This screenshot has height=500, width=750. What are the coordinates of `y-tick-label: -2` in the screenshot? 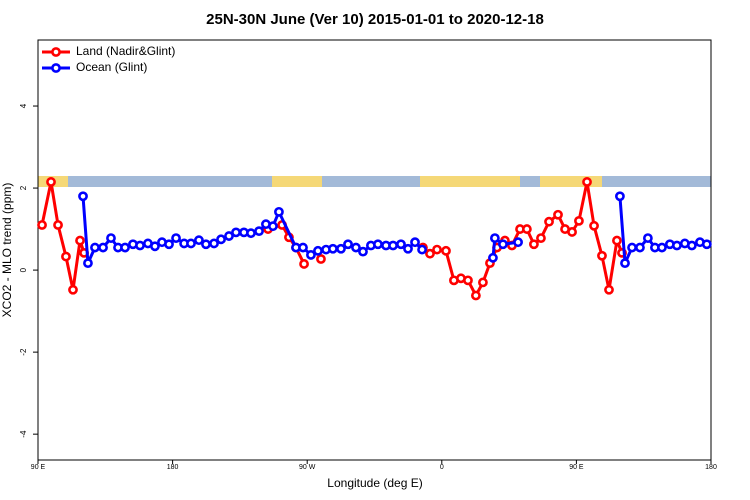 It's located at (23, 352).